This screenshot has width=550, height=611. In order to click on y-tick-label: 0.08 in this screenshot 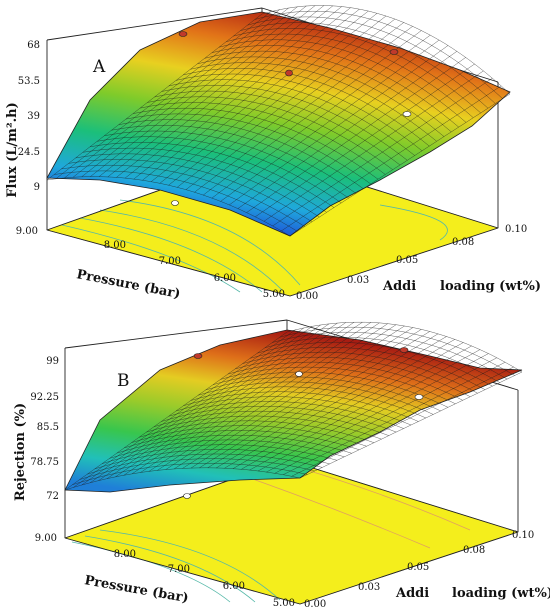, I will do `click(474, 550)`.